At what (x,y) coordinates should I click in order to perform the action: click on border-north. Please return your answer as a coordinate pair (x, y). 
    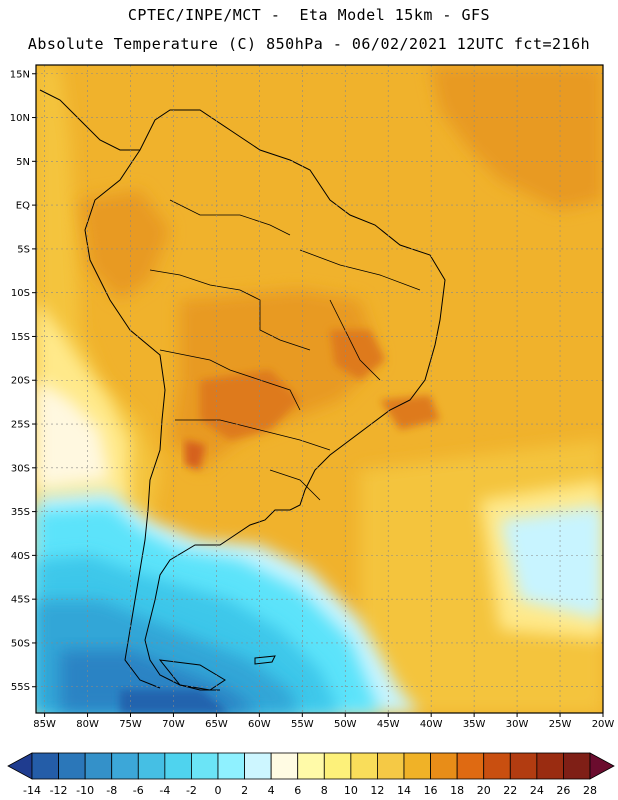
    Looking at the image, I should click on (230, 217).